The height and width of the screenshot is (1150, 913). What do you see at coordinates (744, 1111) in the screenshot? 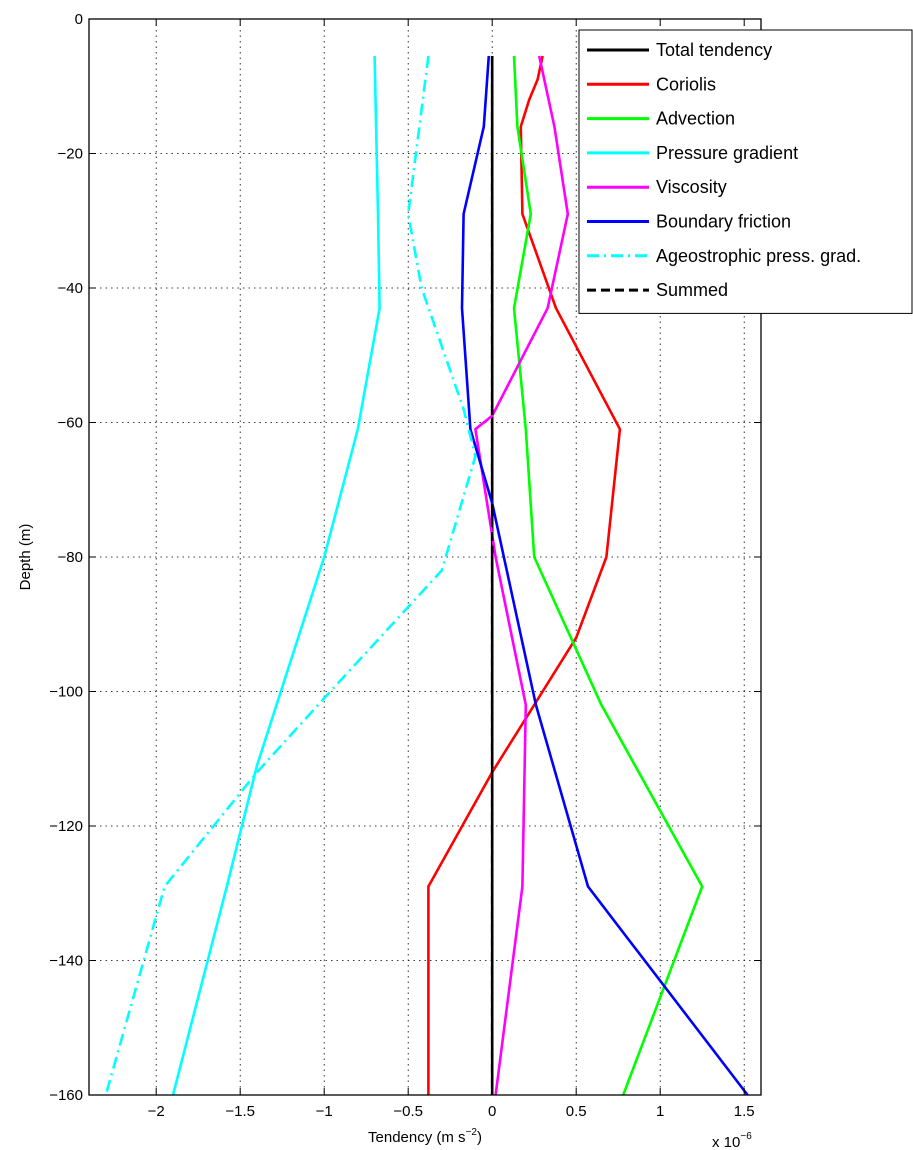
I see `x-tick-label: 1.5` at bounding box center [744, 1111].